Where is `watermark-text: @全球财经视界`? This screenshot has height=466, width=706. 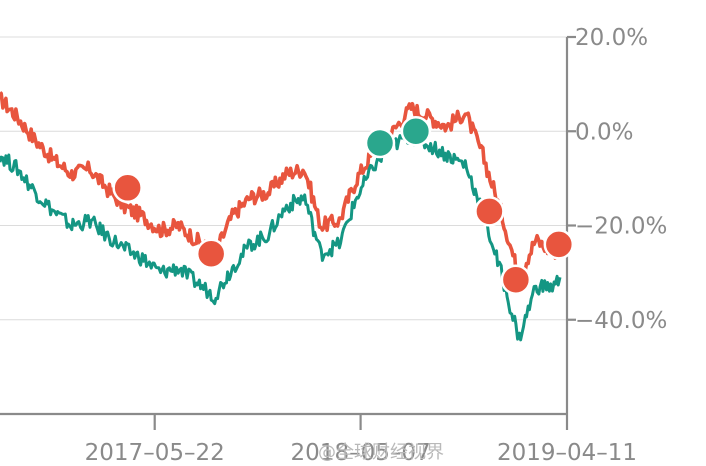
watermark-text: @全球财经视界 is located at coordinates (381, 452).